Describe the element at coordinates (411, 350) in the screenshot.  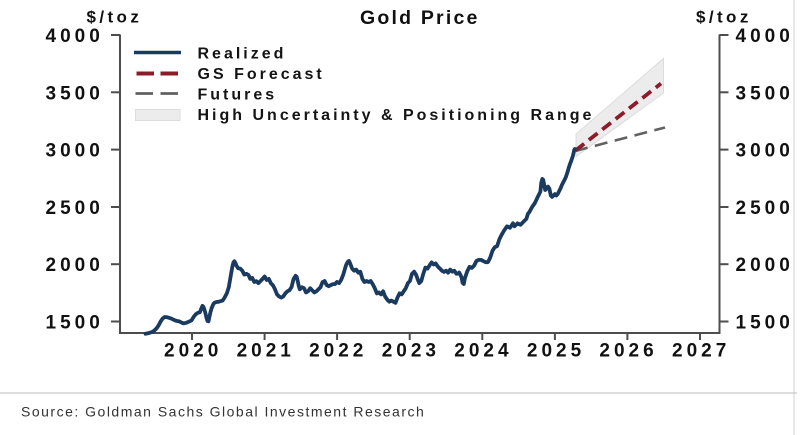
I see `svg-text: 2023` at that location.